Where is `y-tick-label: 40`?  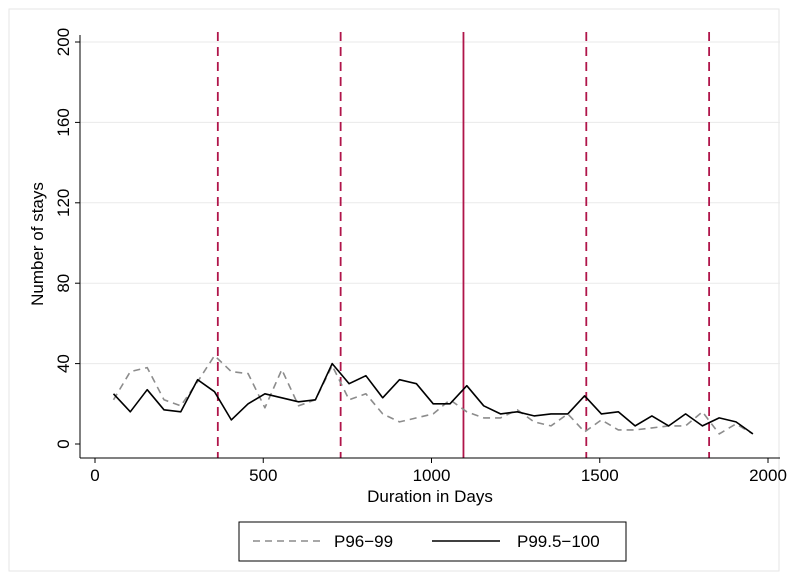 y-tick-label: 40 is located at coordinates (63, 363).